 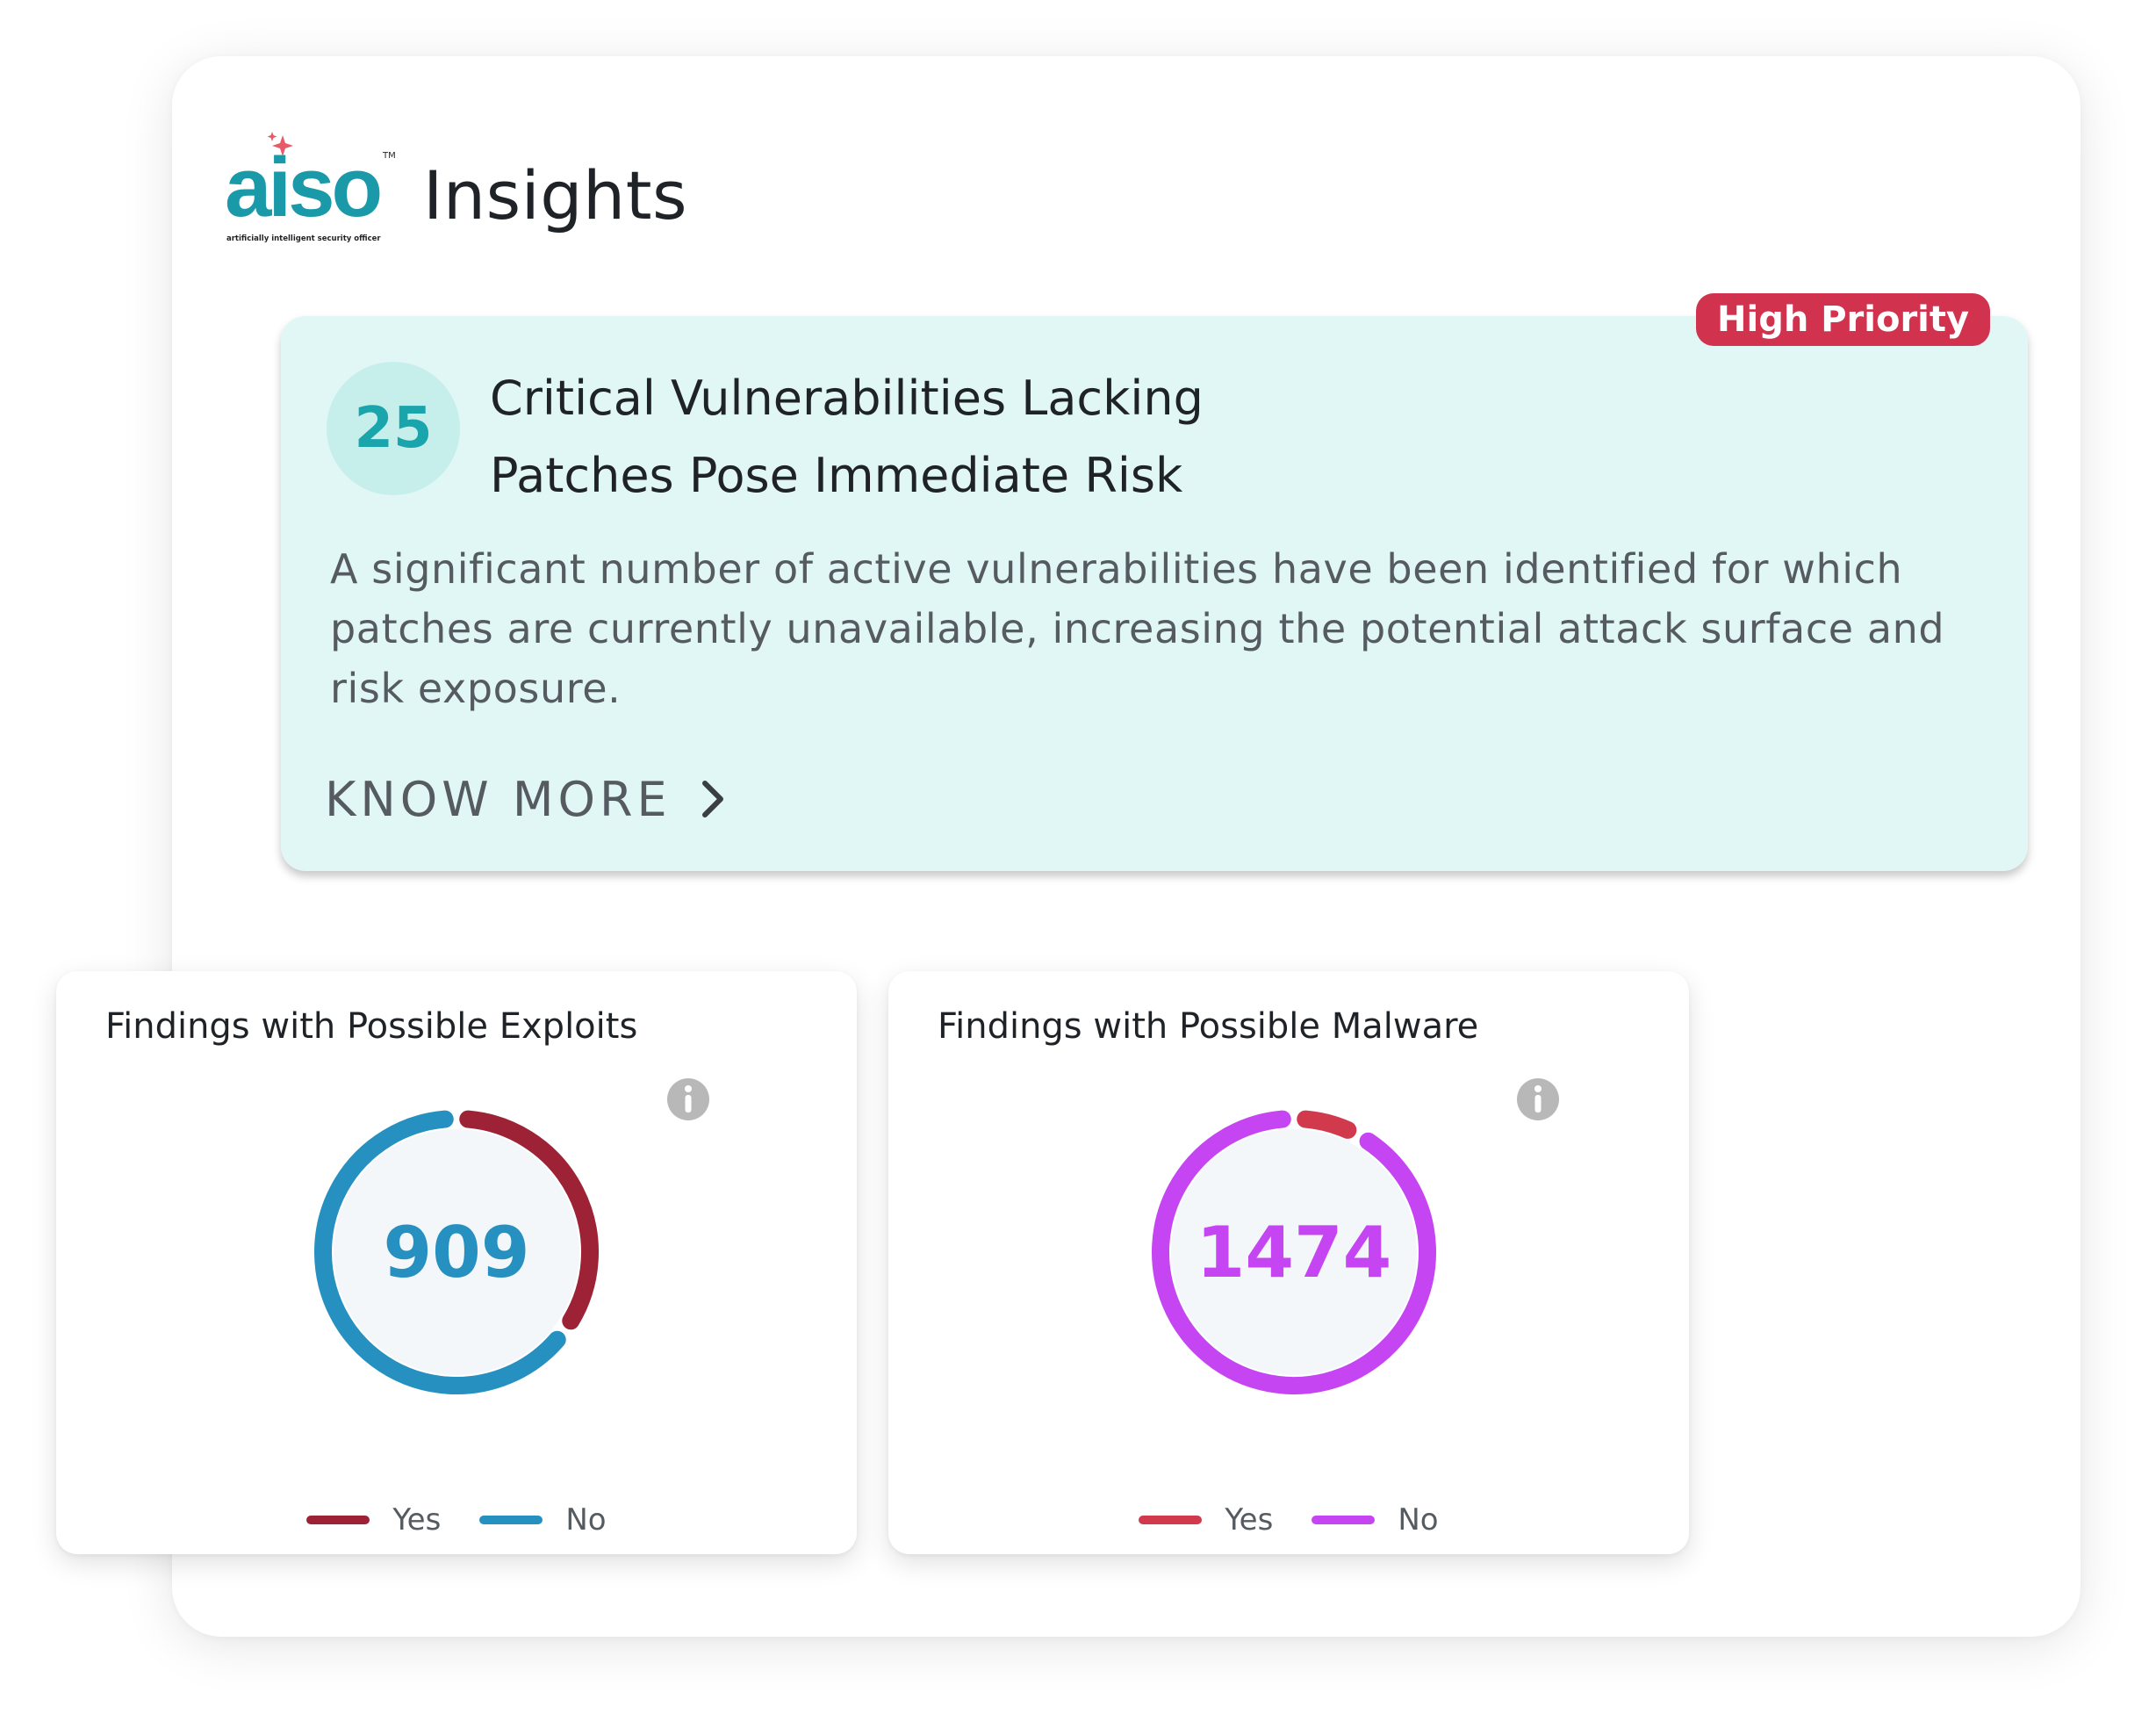 I want to click on donut-center-value: 1474, so click(x=1294, y=1252).